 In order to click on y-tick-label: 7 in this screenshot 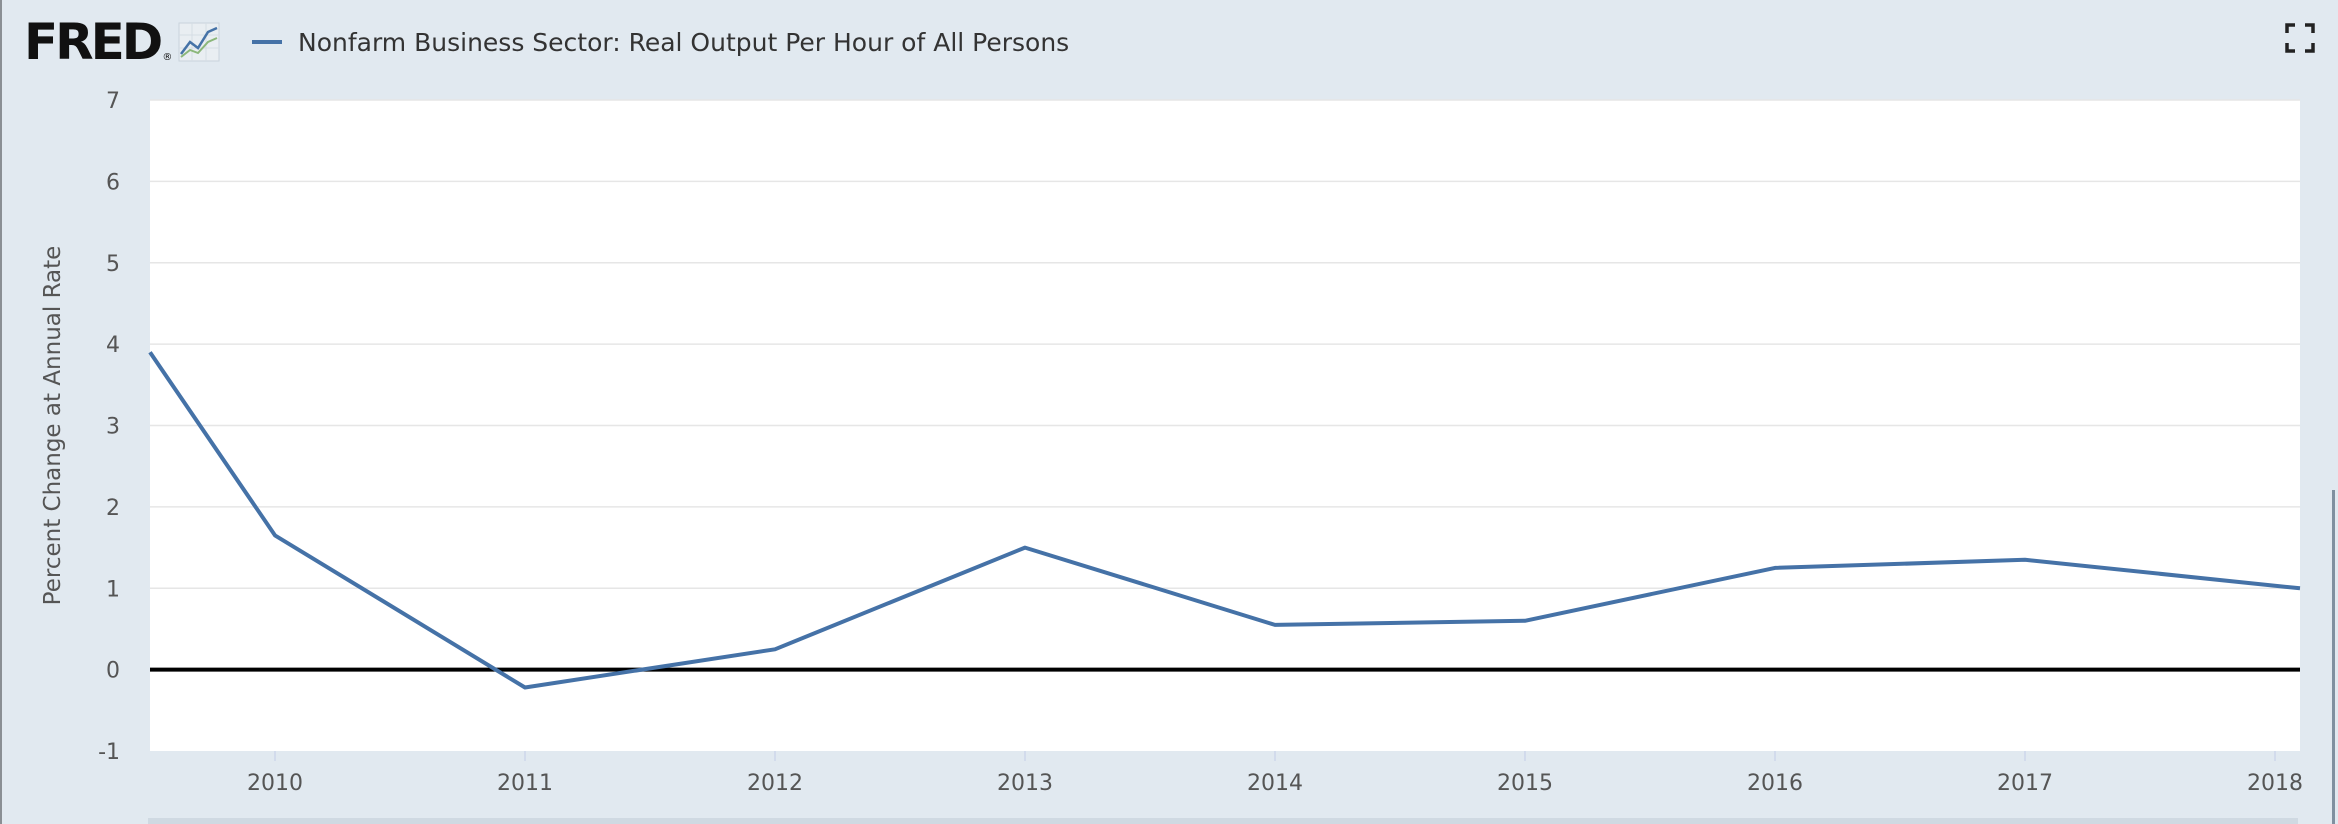, I will do `click(113, 101)`.